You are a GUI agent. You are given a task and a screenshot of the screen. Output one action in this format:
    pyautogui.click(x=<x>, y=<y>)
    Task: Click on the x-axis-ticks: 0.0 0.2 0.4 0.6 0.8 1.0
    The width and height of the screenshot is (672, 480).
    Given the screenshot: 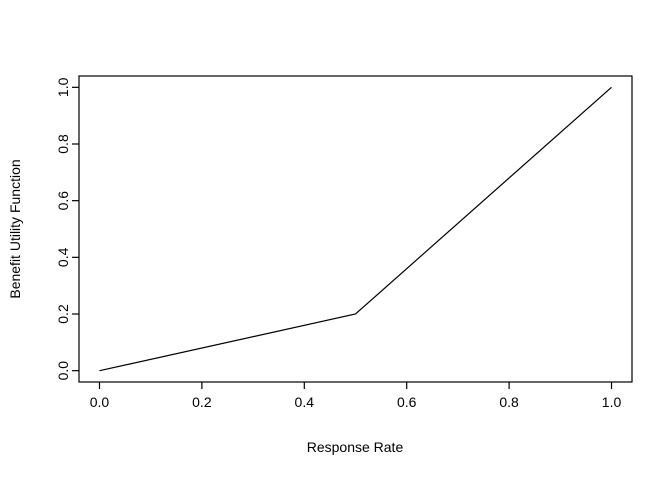 What is the action you would take?
    pyautogui.click(x=356, y=396)
    